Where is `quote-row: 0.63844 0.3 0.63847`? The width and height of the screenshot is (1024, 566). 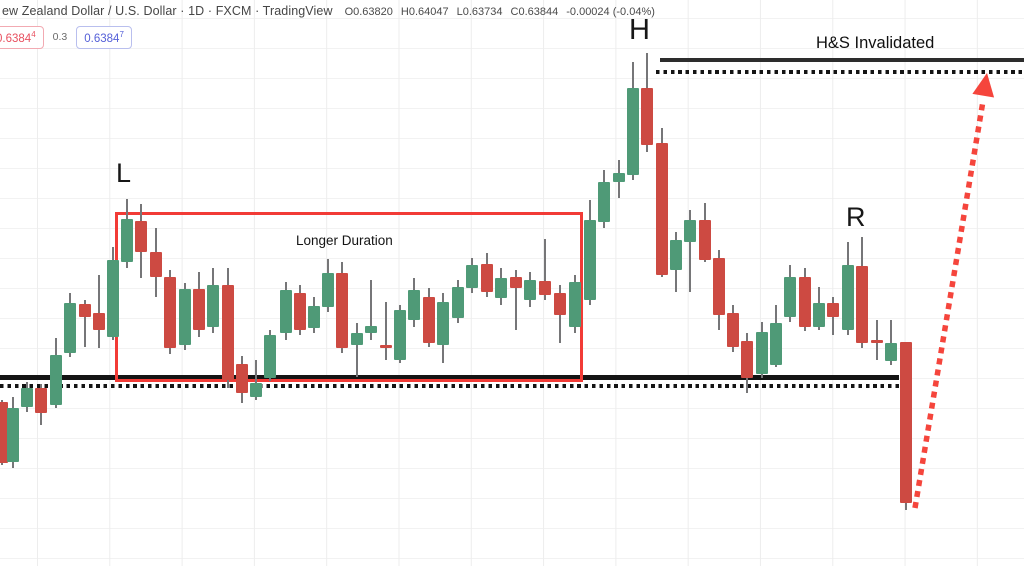
quote-row: 0.63844 0.3 0.63847 is located at coordinates (66, 37).